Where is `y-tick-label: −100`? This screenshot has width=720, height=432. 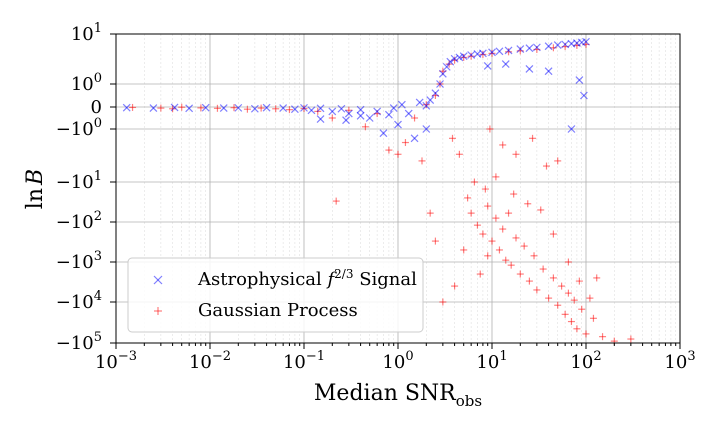 y-tick-label: −100 is located at coordinates (79, 128).